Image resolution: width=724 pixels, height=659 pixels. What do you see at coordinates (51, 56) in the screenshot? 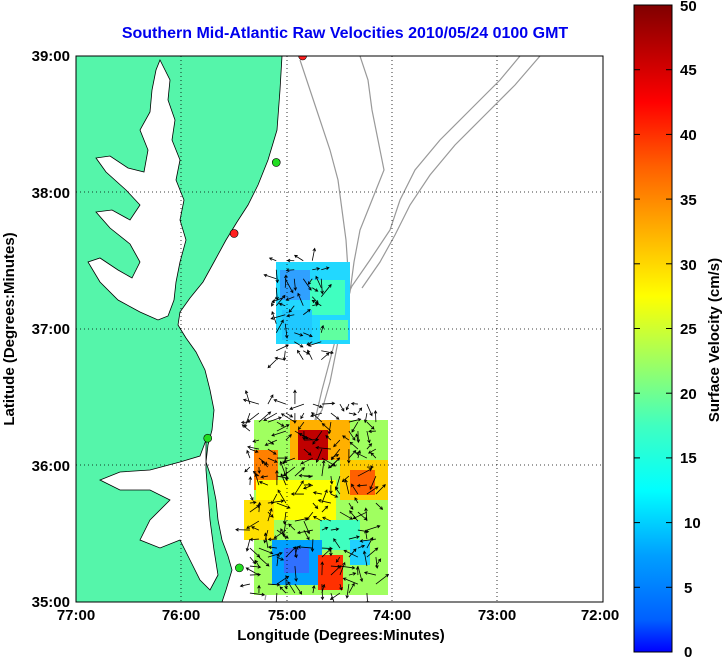
I see `y-tick-label: 39:00` at bounding box center [51, 56].